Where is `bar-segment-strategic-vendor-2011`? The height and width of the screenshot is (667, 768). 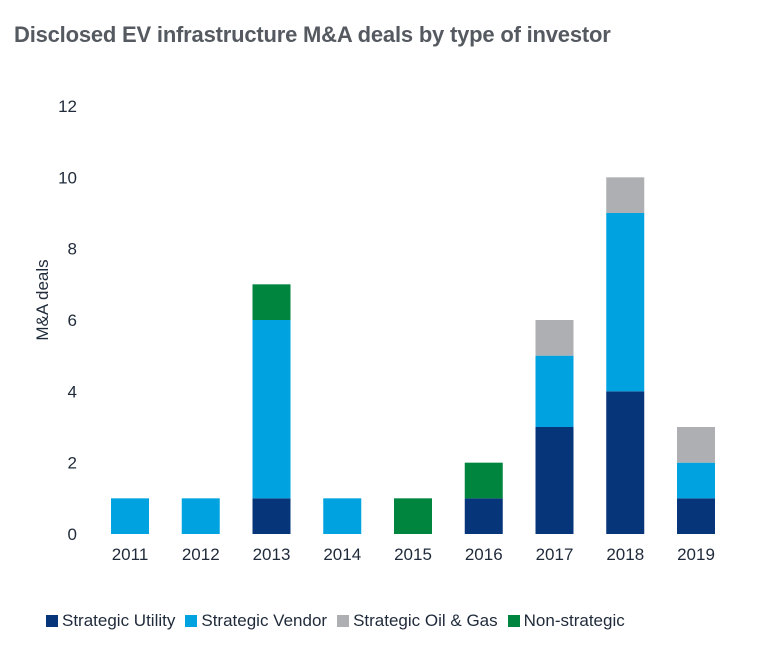
bar-segment-strategic-vendor-2011 is located at coordinates (130, 516).